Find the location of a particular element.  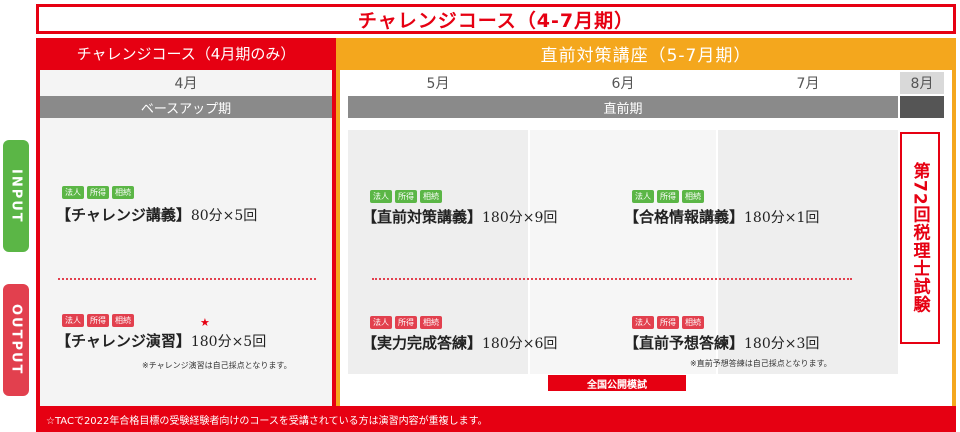

course-detail: 180分×5回 is located at coordinates (228, 342).